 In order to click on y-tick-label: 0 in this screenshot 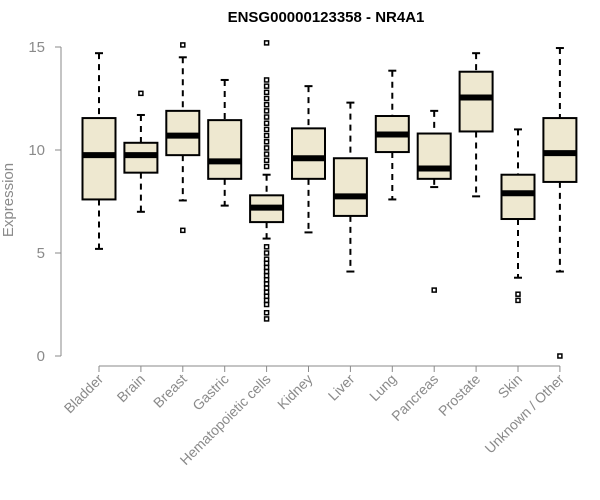, I will do `click(41, 356)`.